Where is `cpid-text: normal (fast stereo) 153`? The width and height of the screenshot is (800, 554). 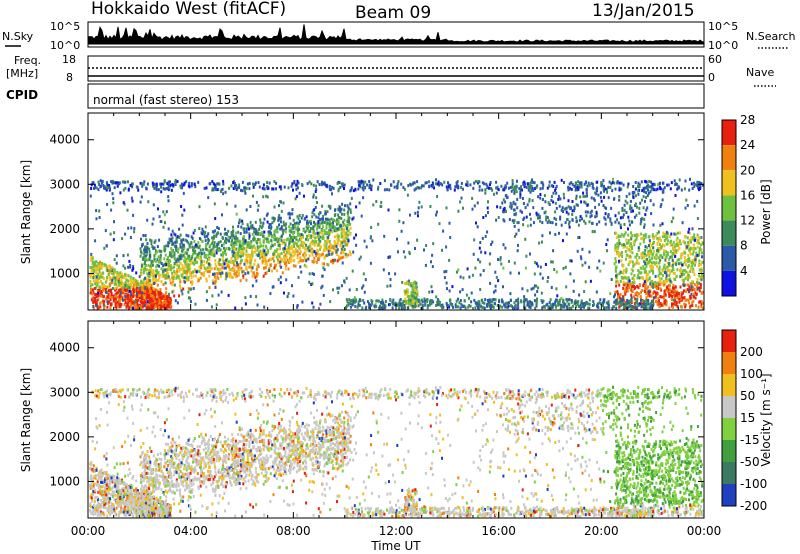 cpid-text: normal (fast stereo) 153 is located at coordinates (166, 100).